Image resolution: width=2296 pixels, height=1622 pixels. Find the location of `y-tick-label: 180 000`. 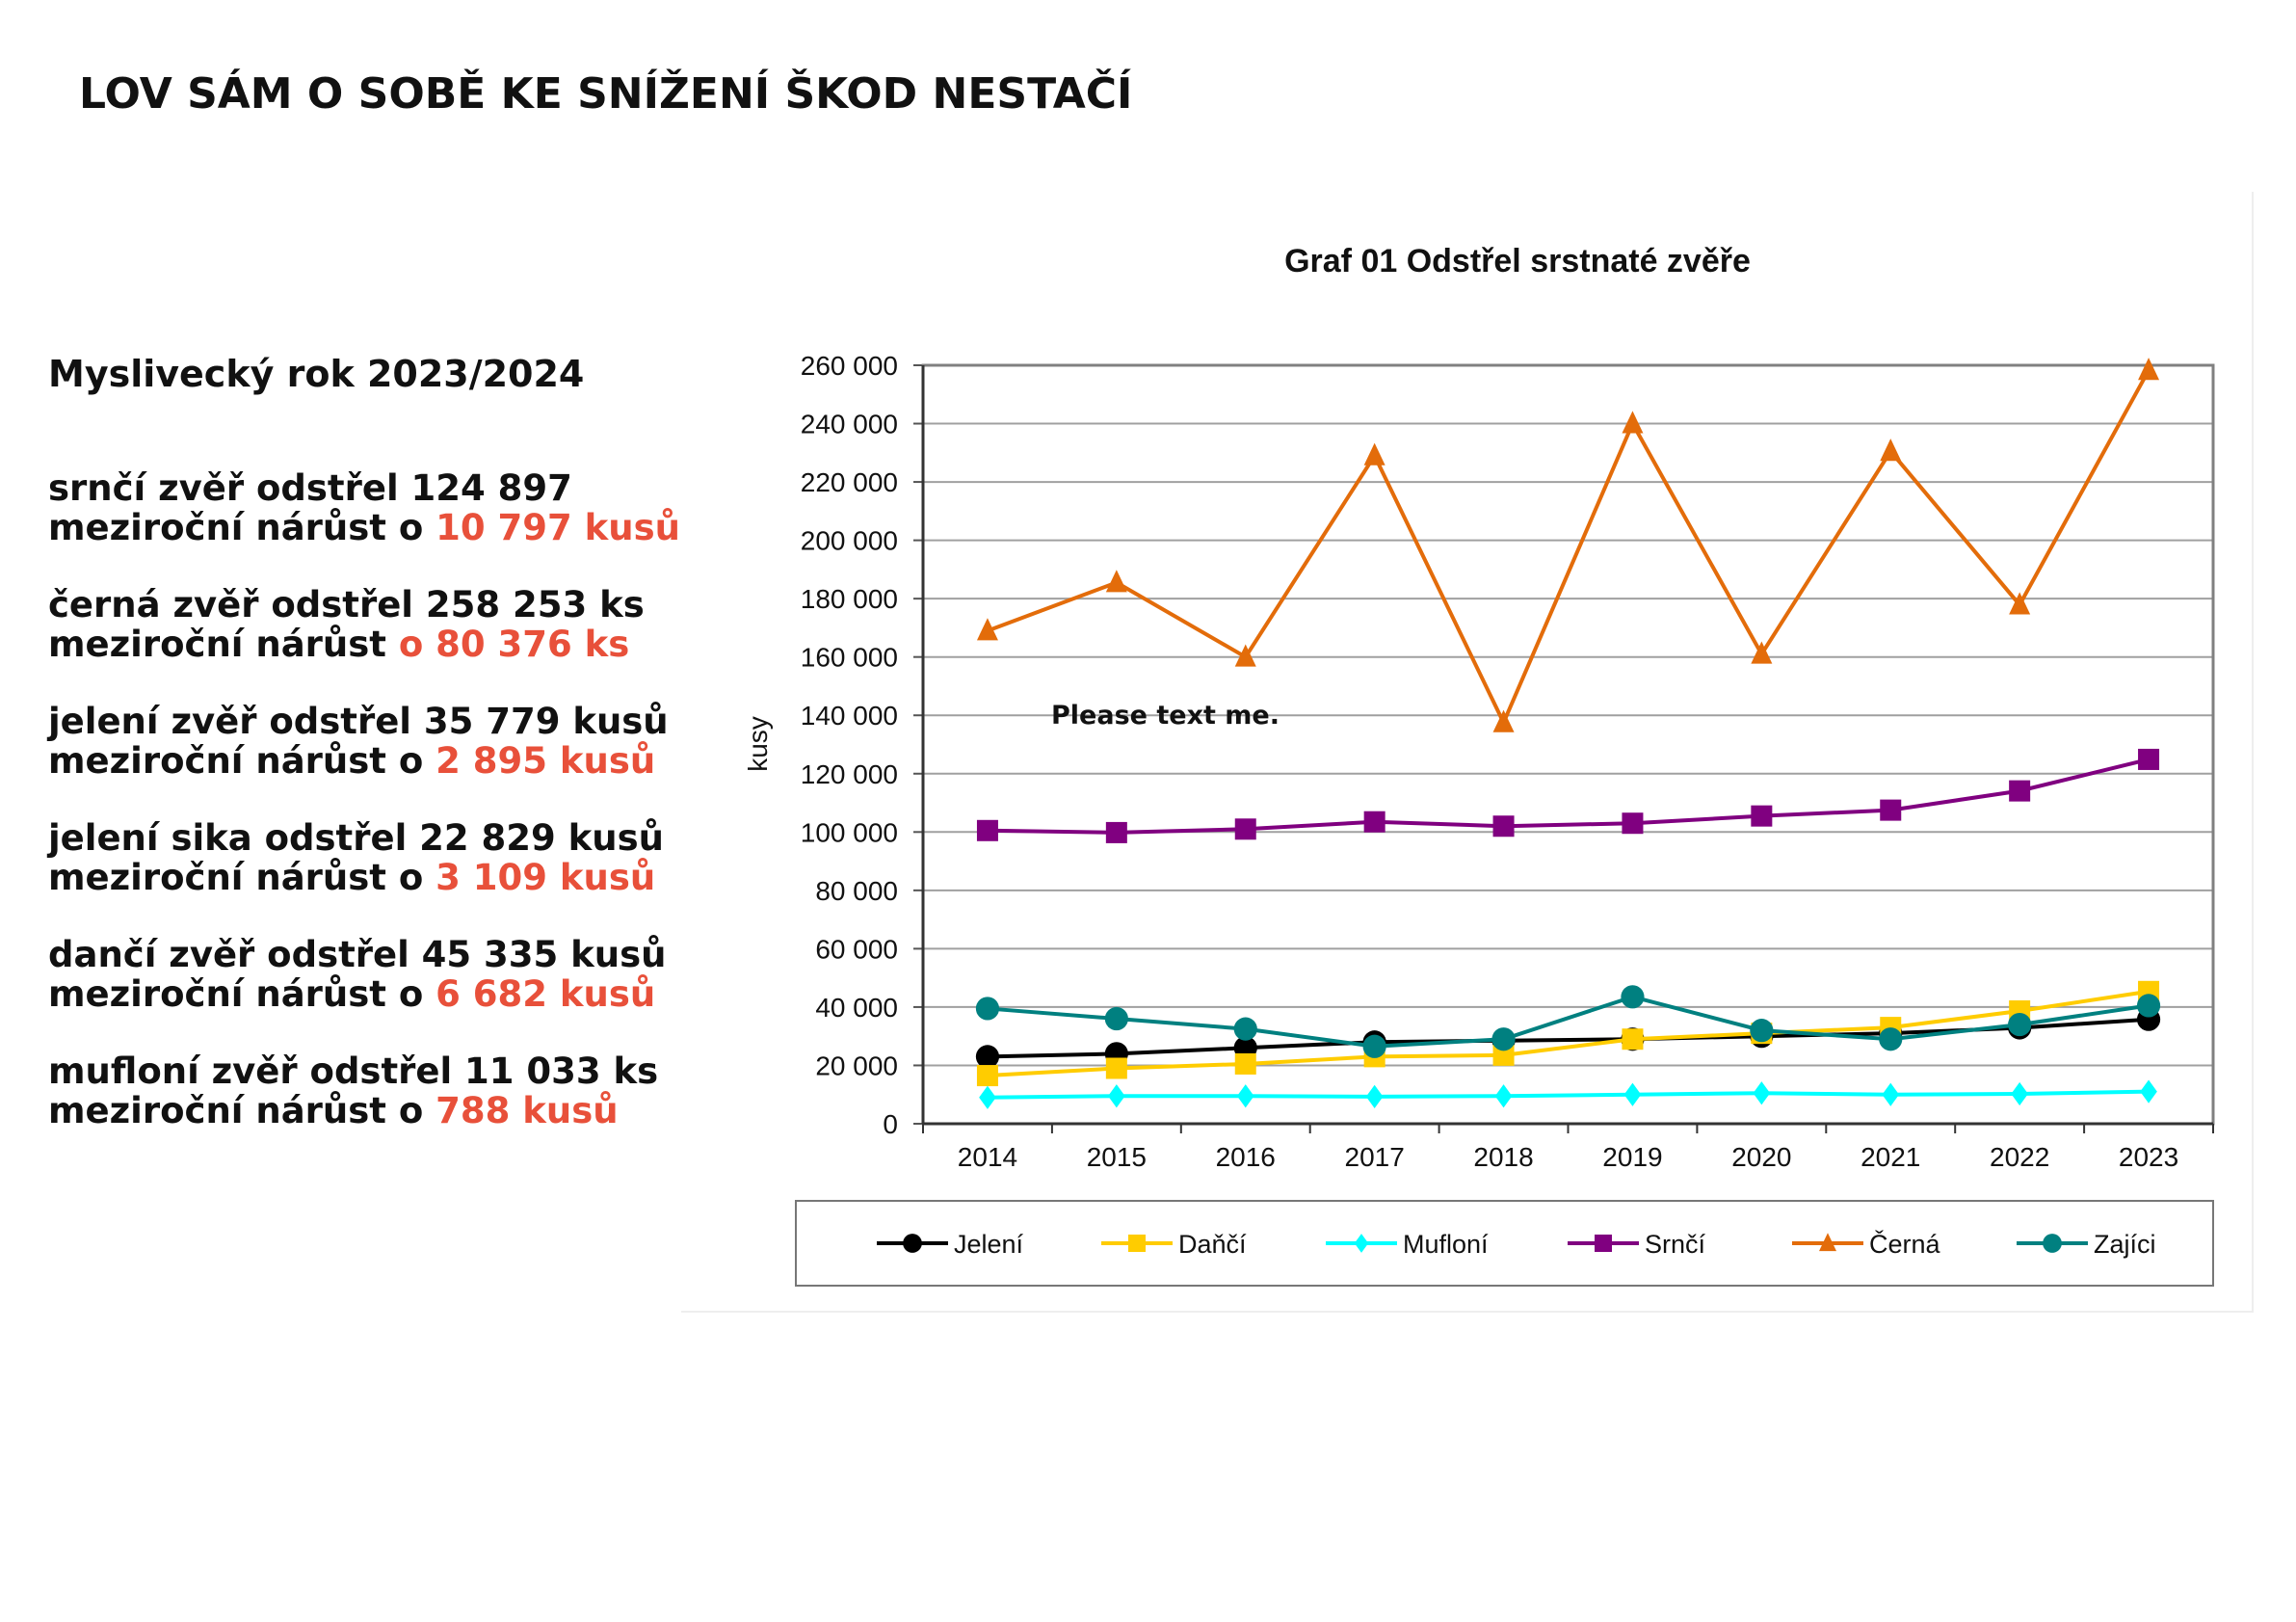

y-tick-label: 180 000 is located at coordinates (850, 599).